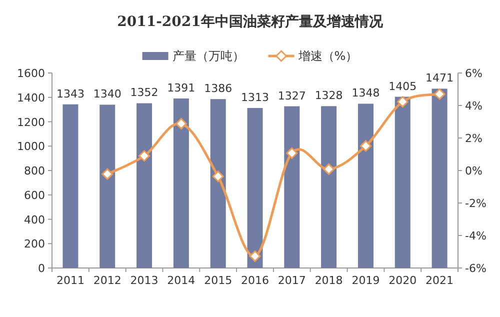 This screenshot has height=317, width=500. Describe the element at coordinates (328, 95) in the screenshot. I see `data-label: 1328` at that location.